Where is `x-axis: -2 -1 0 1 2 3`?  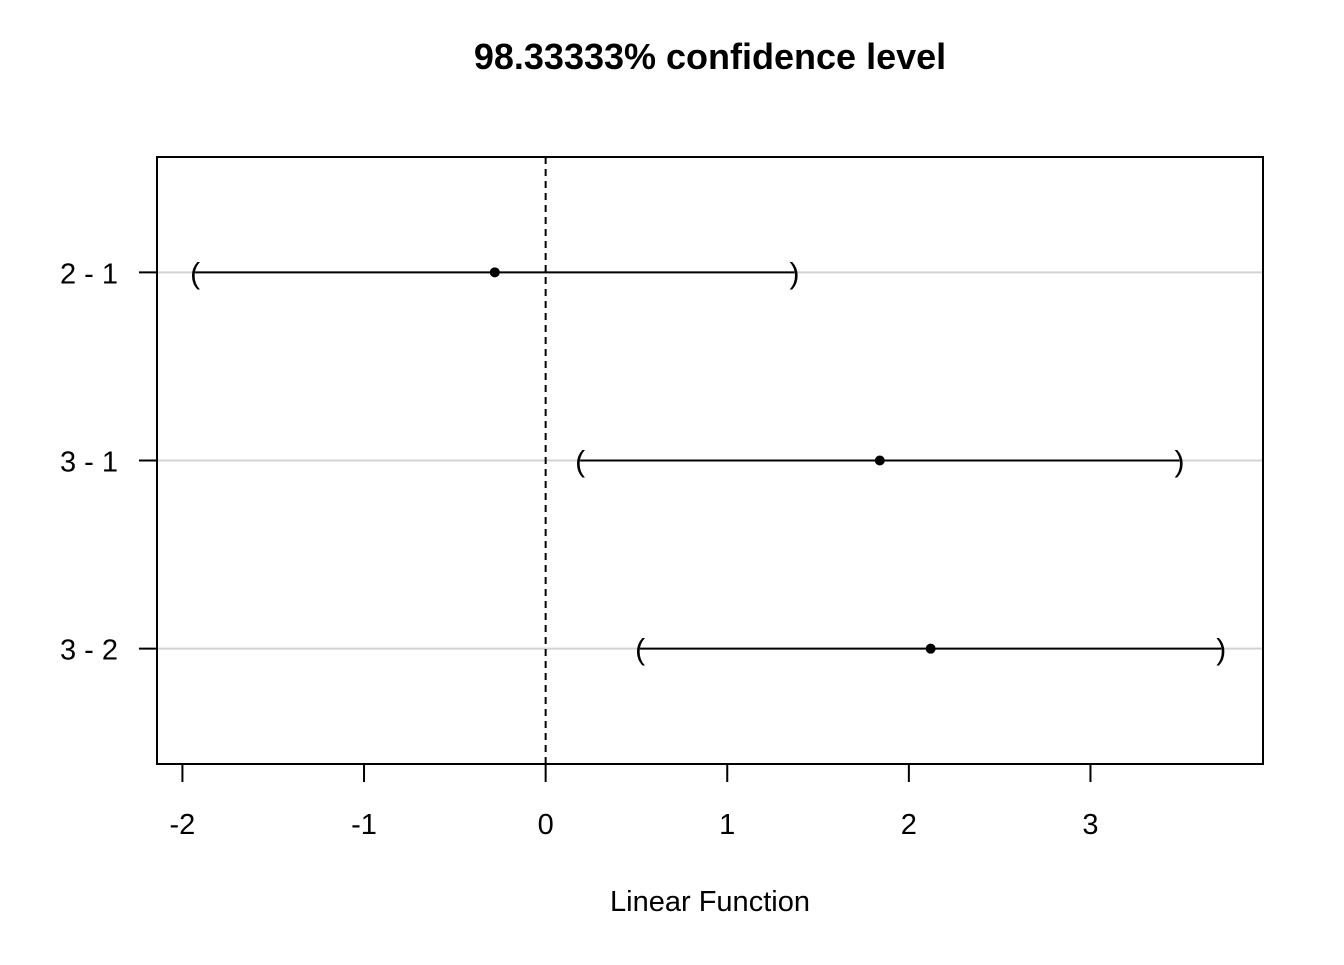 x-axis: -2 -1 0 1 2 3 is located at coordinates (634, 802).